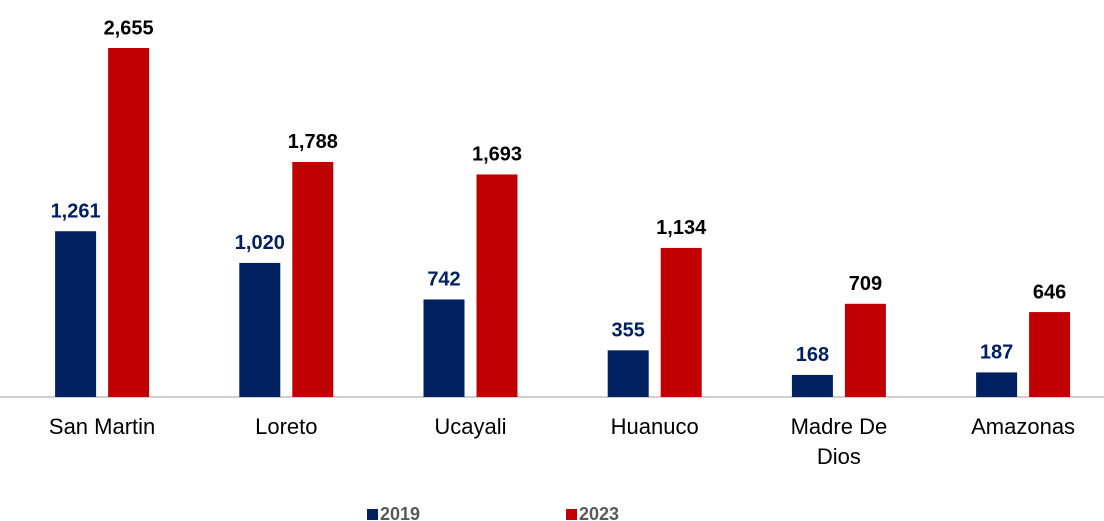  Describe the element at coordinates (443, 280) in the screenshot. I see `data-label: 742` at that location.